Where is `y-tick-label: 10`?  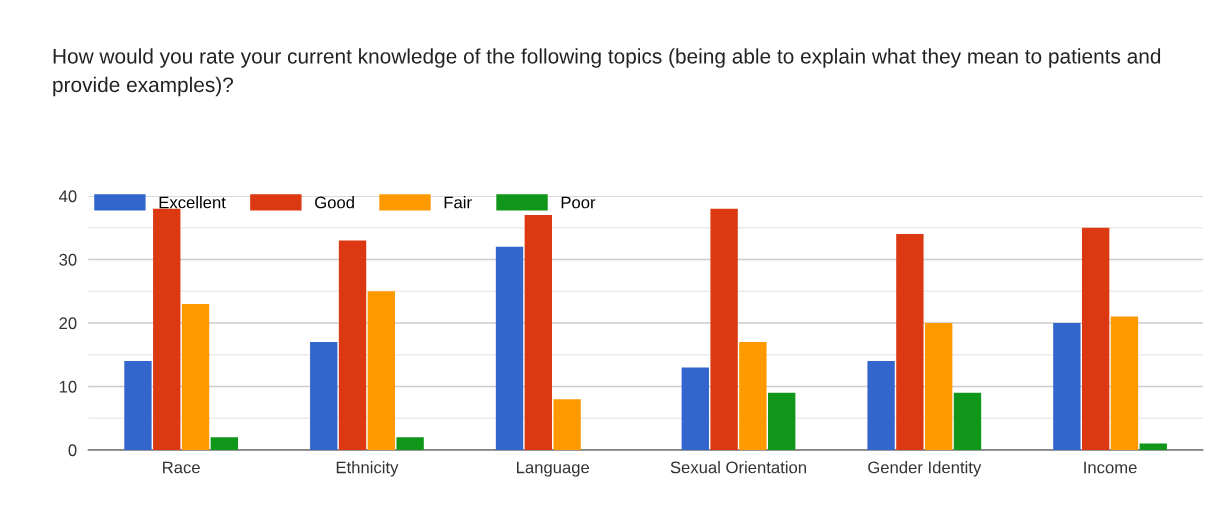 y-tick-label: 10 is located at coordinates (68, 386).